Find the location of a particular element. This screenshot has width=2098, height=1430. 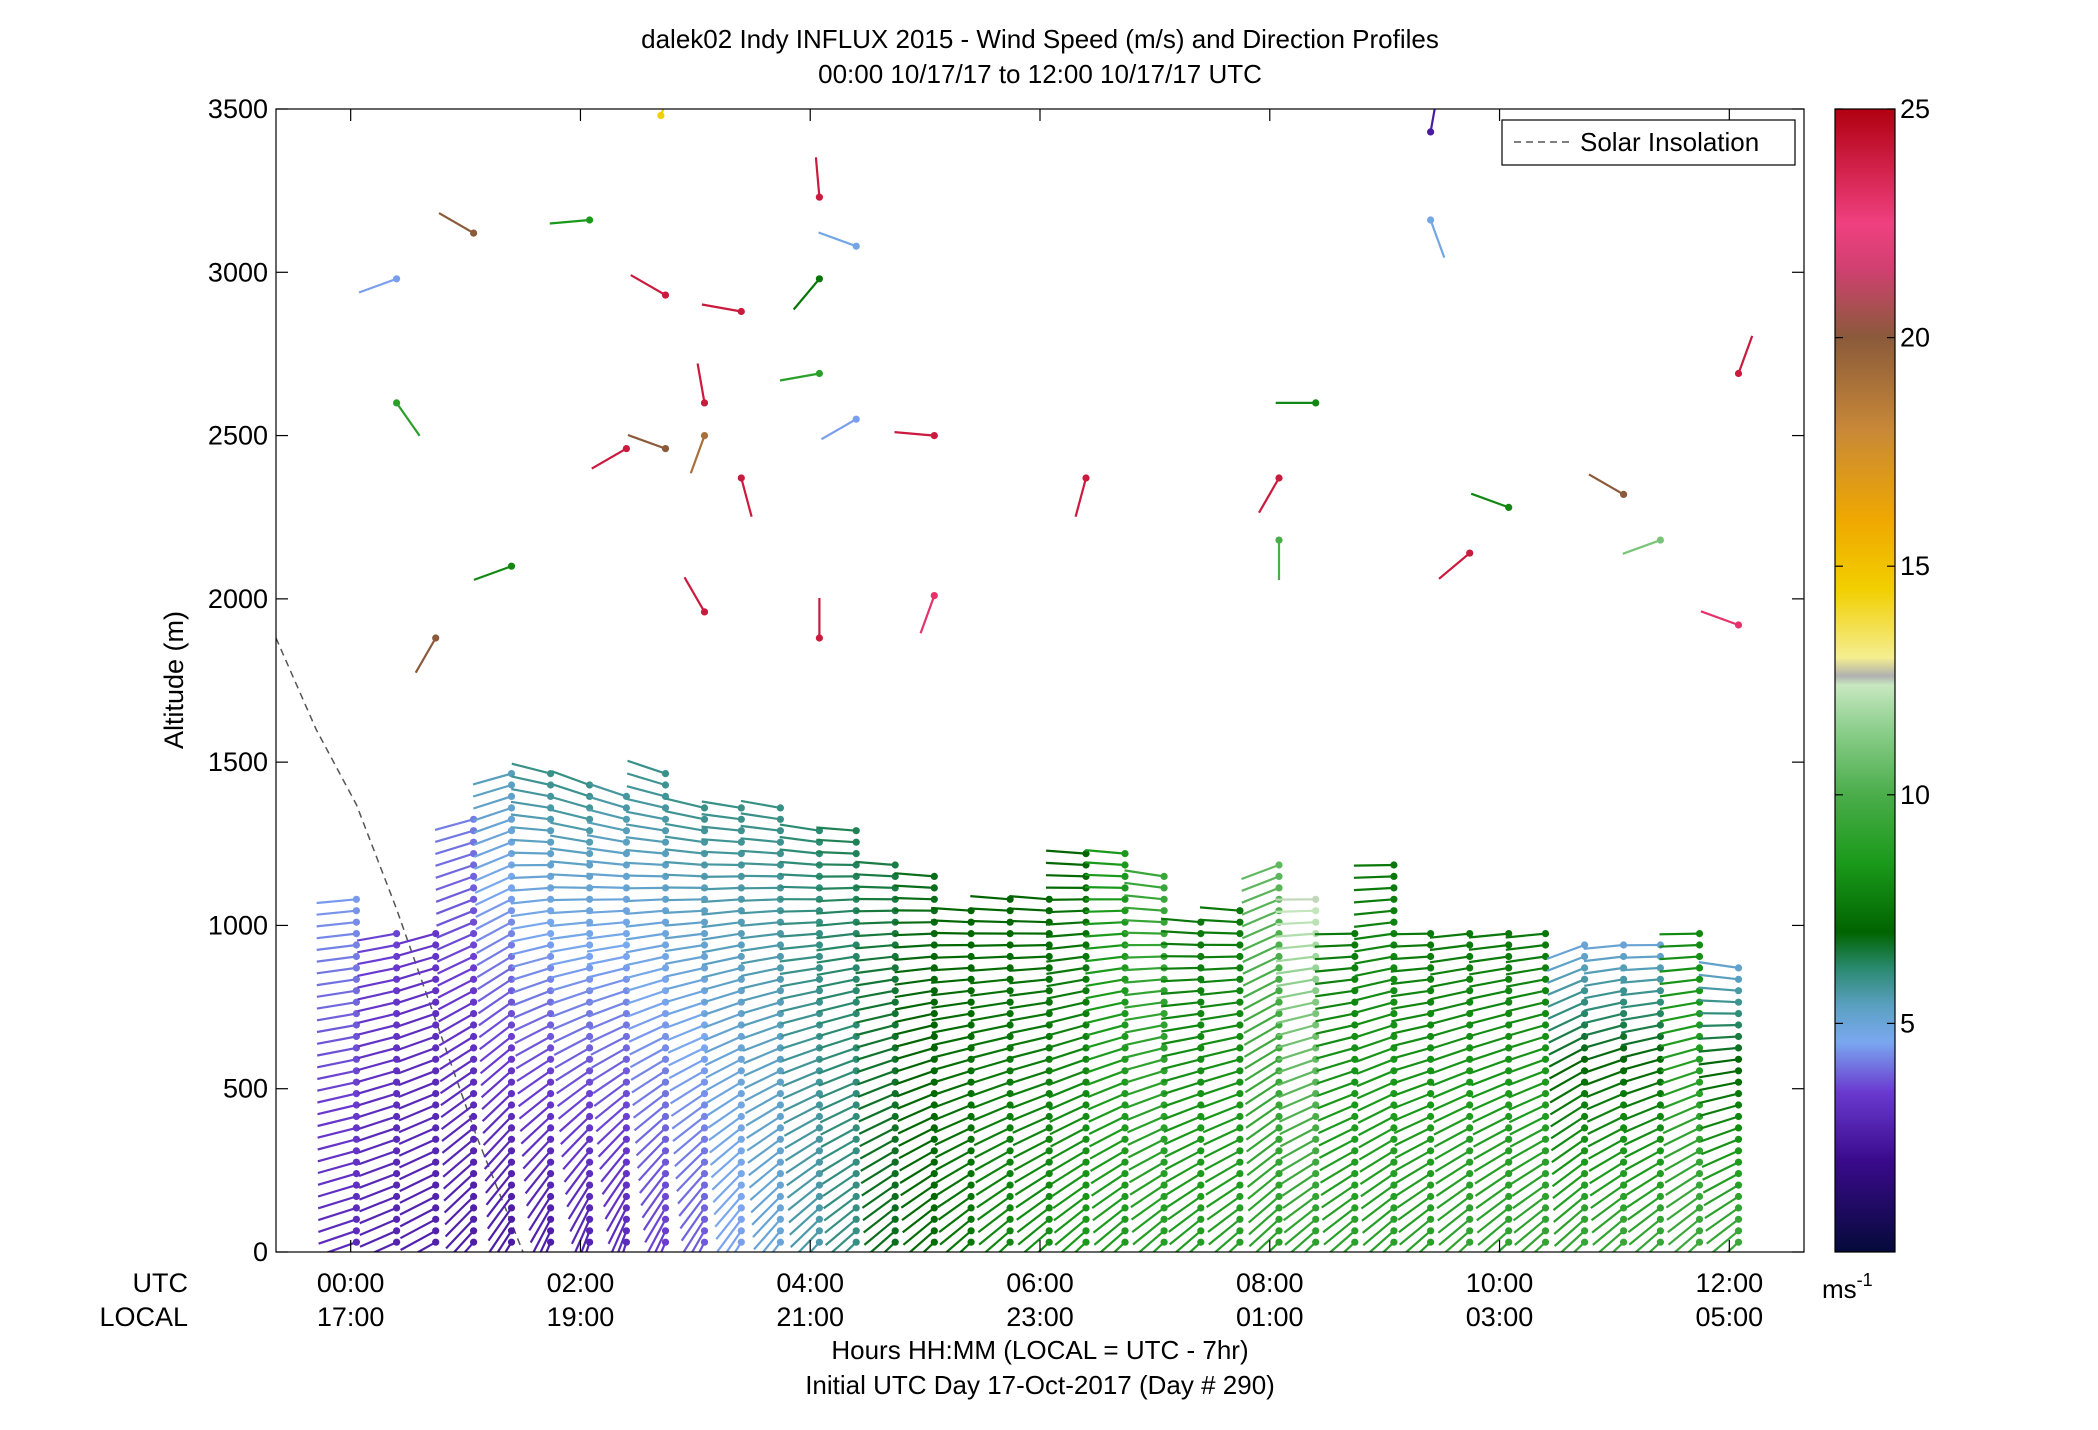

x-tick-label-utc: 10:00 is located at coordinates (1500, 1283).